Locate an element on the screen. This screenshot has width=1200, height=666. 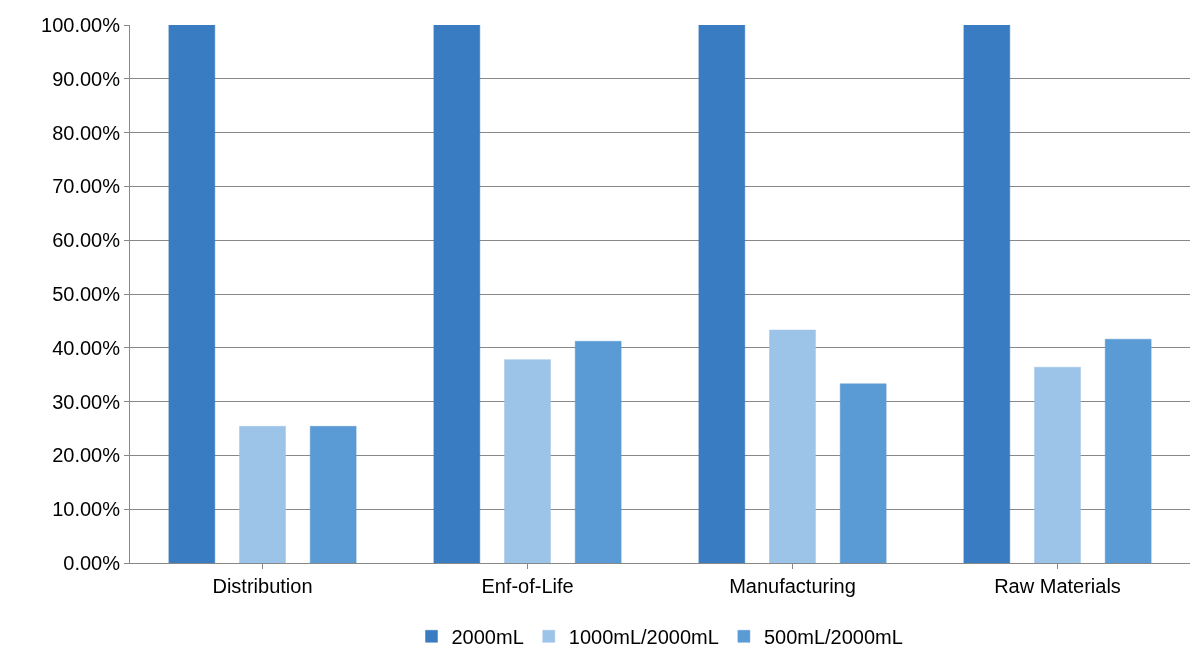
y-tick-label: 20.00% is located at coordinates (86, 455).